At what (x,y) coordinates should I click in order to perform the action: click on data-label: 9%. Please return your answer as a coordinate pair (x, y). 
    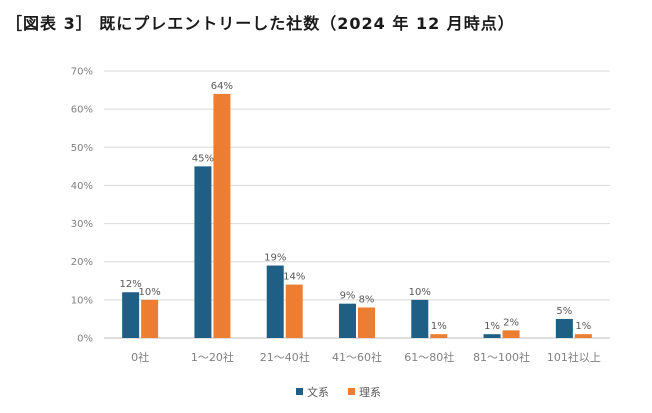
    Looking at the image, I should click on (348, 296).